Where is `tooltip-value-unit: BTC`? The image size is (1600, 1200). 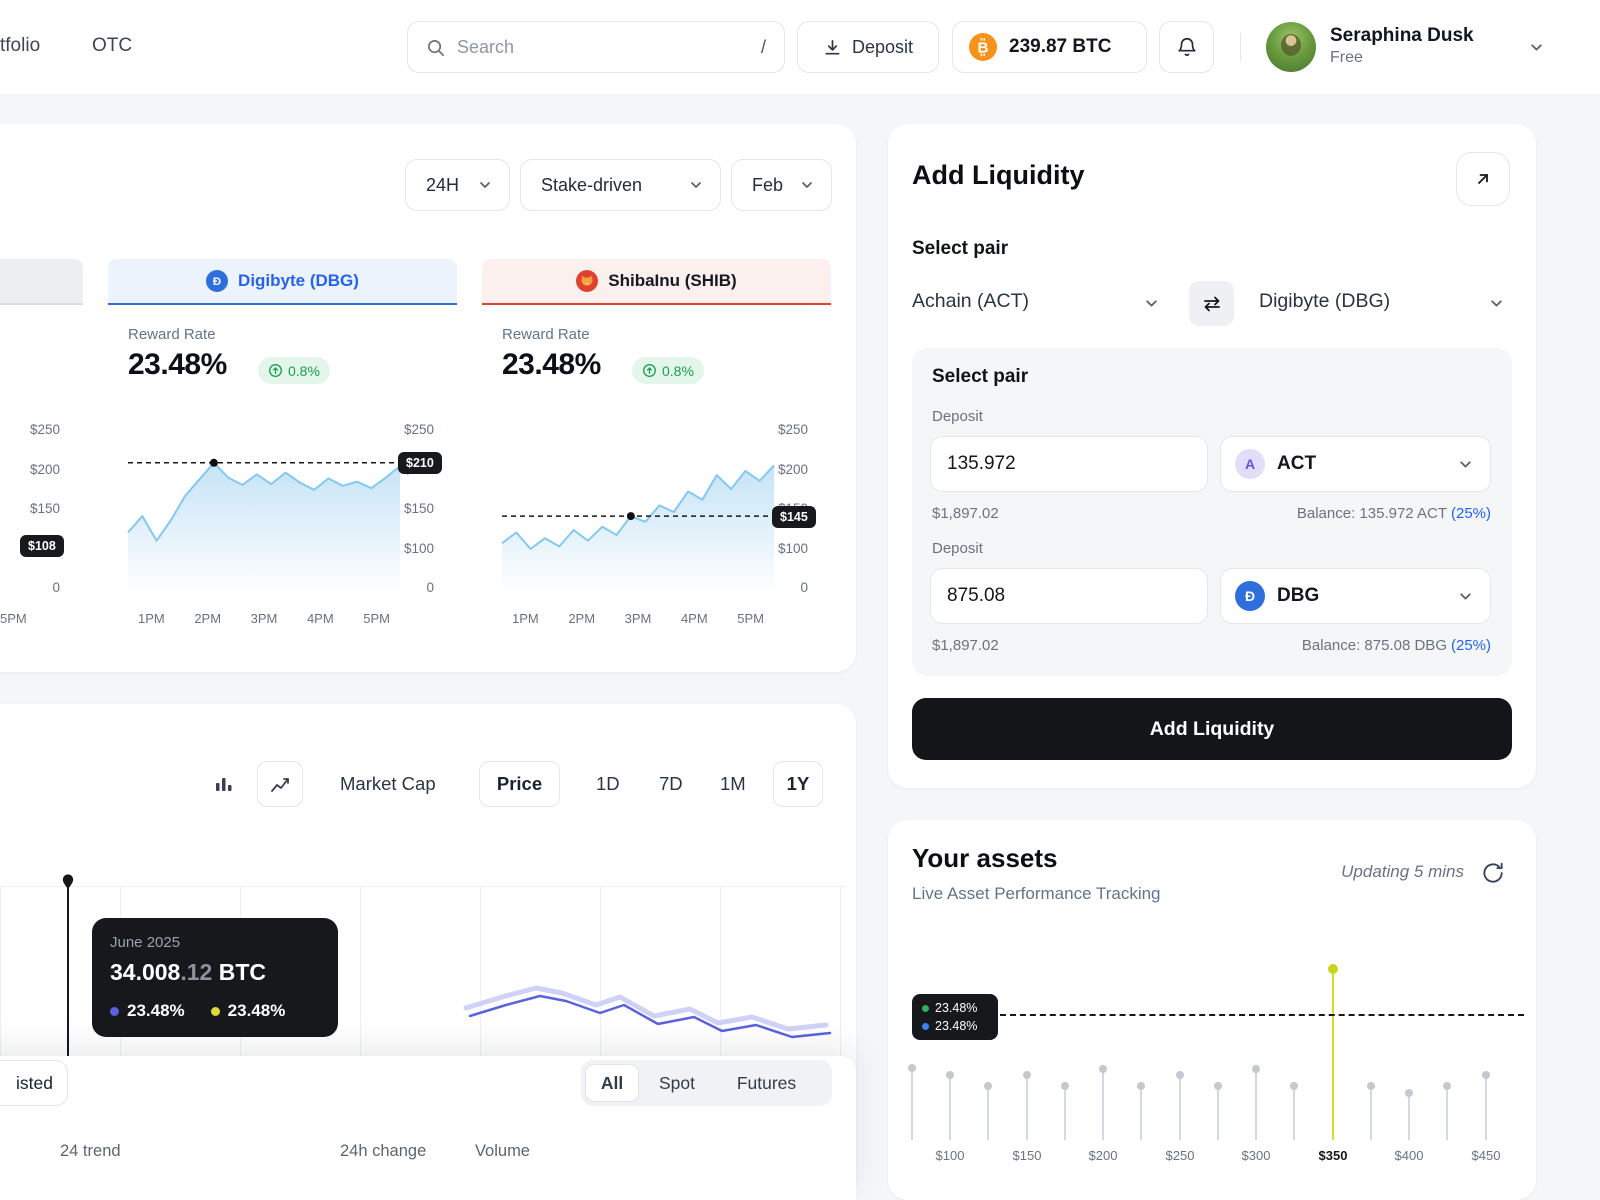 tooltip-value-unit: BTC is located at coordinates (239, 972).